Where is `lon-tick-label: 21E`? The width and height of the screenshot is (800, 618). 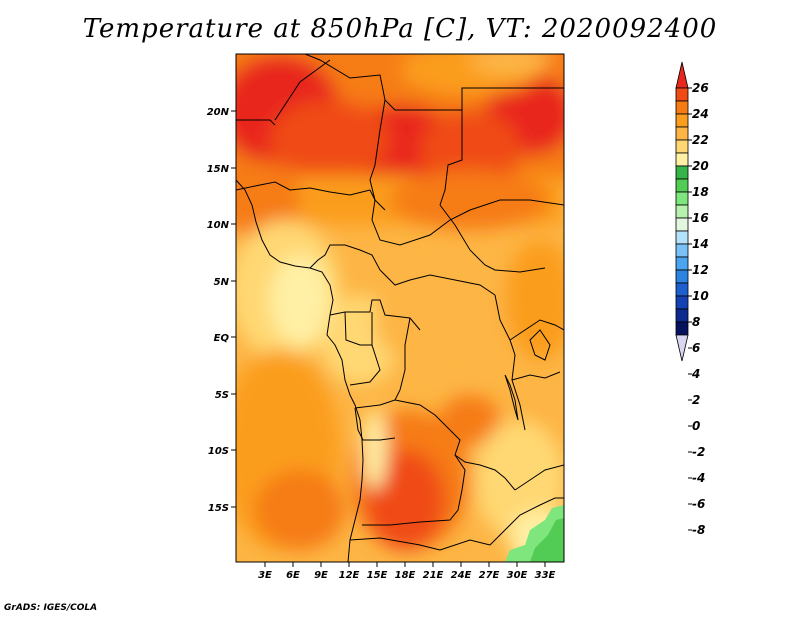 lon-tick-label: 21E is located at coordinates (433, 575).